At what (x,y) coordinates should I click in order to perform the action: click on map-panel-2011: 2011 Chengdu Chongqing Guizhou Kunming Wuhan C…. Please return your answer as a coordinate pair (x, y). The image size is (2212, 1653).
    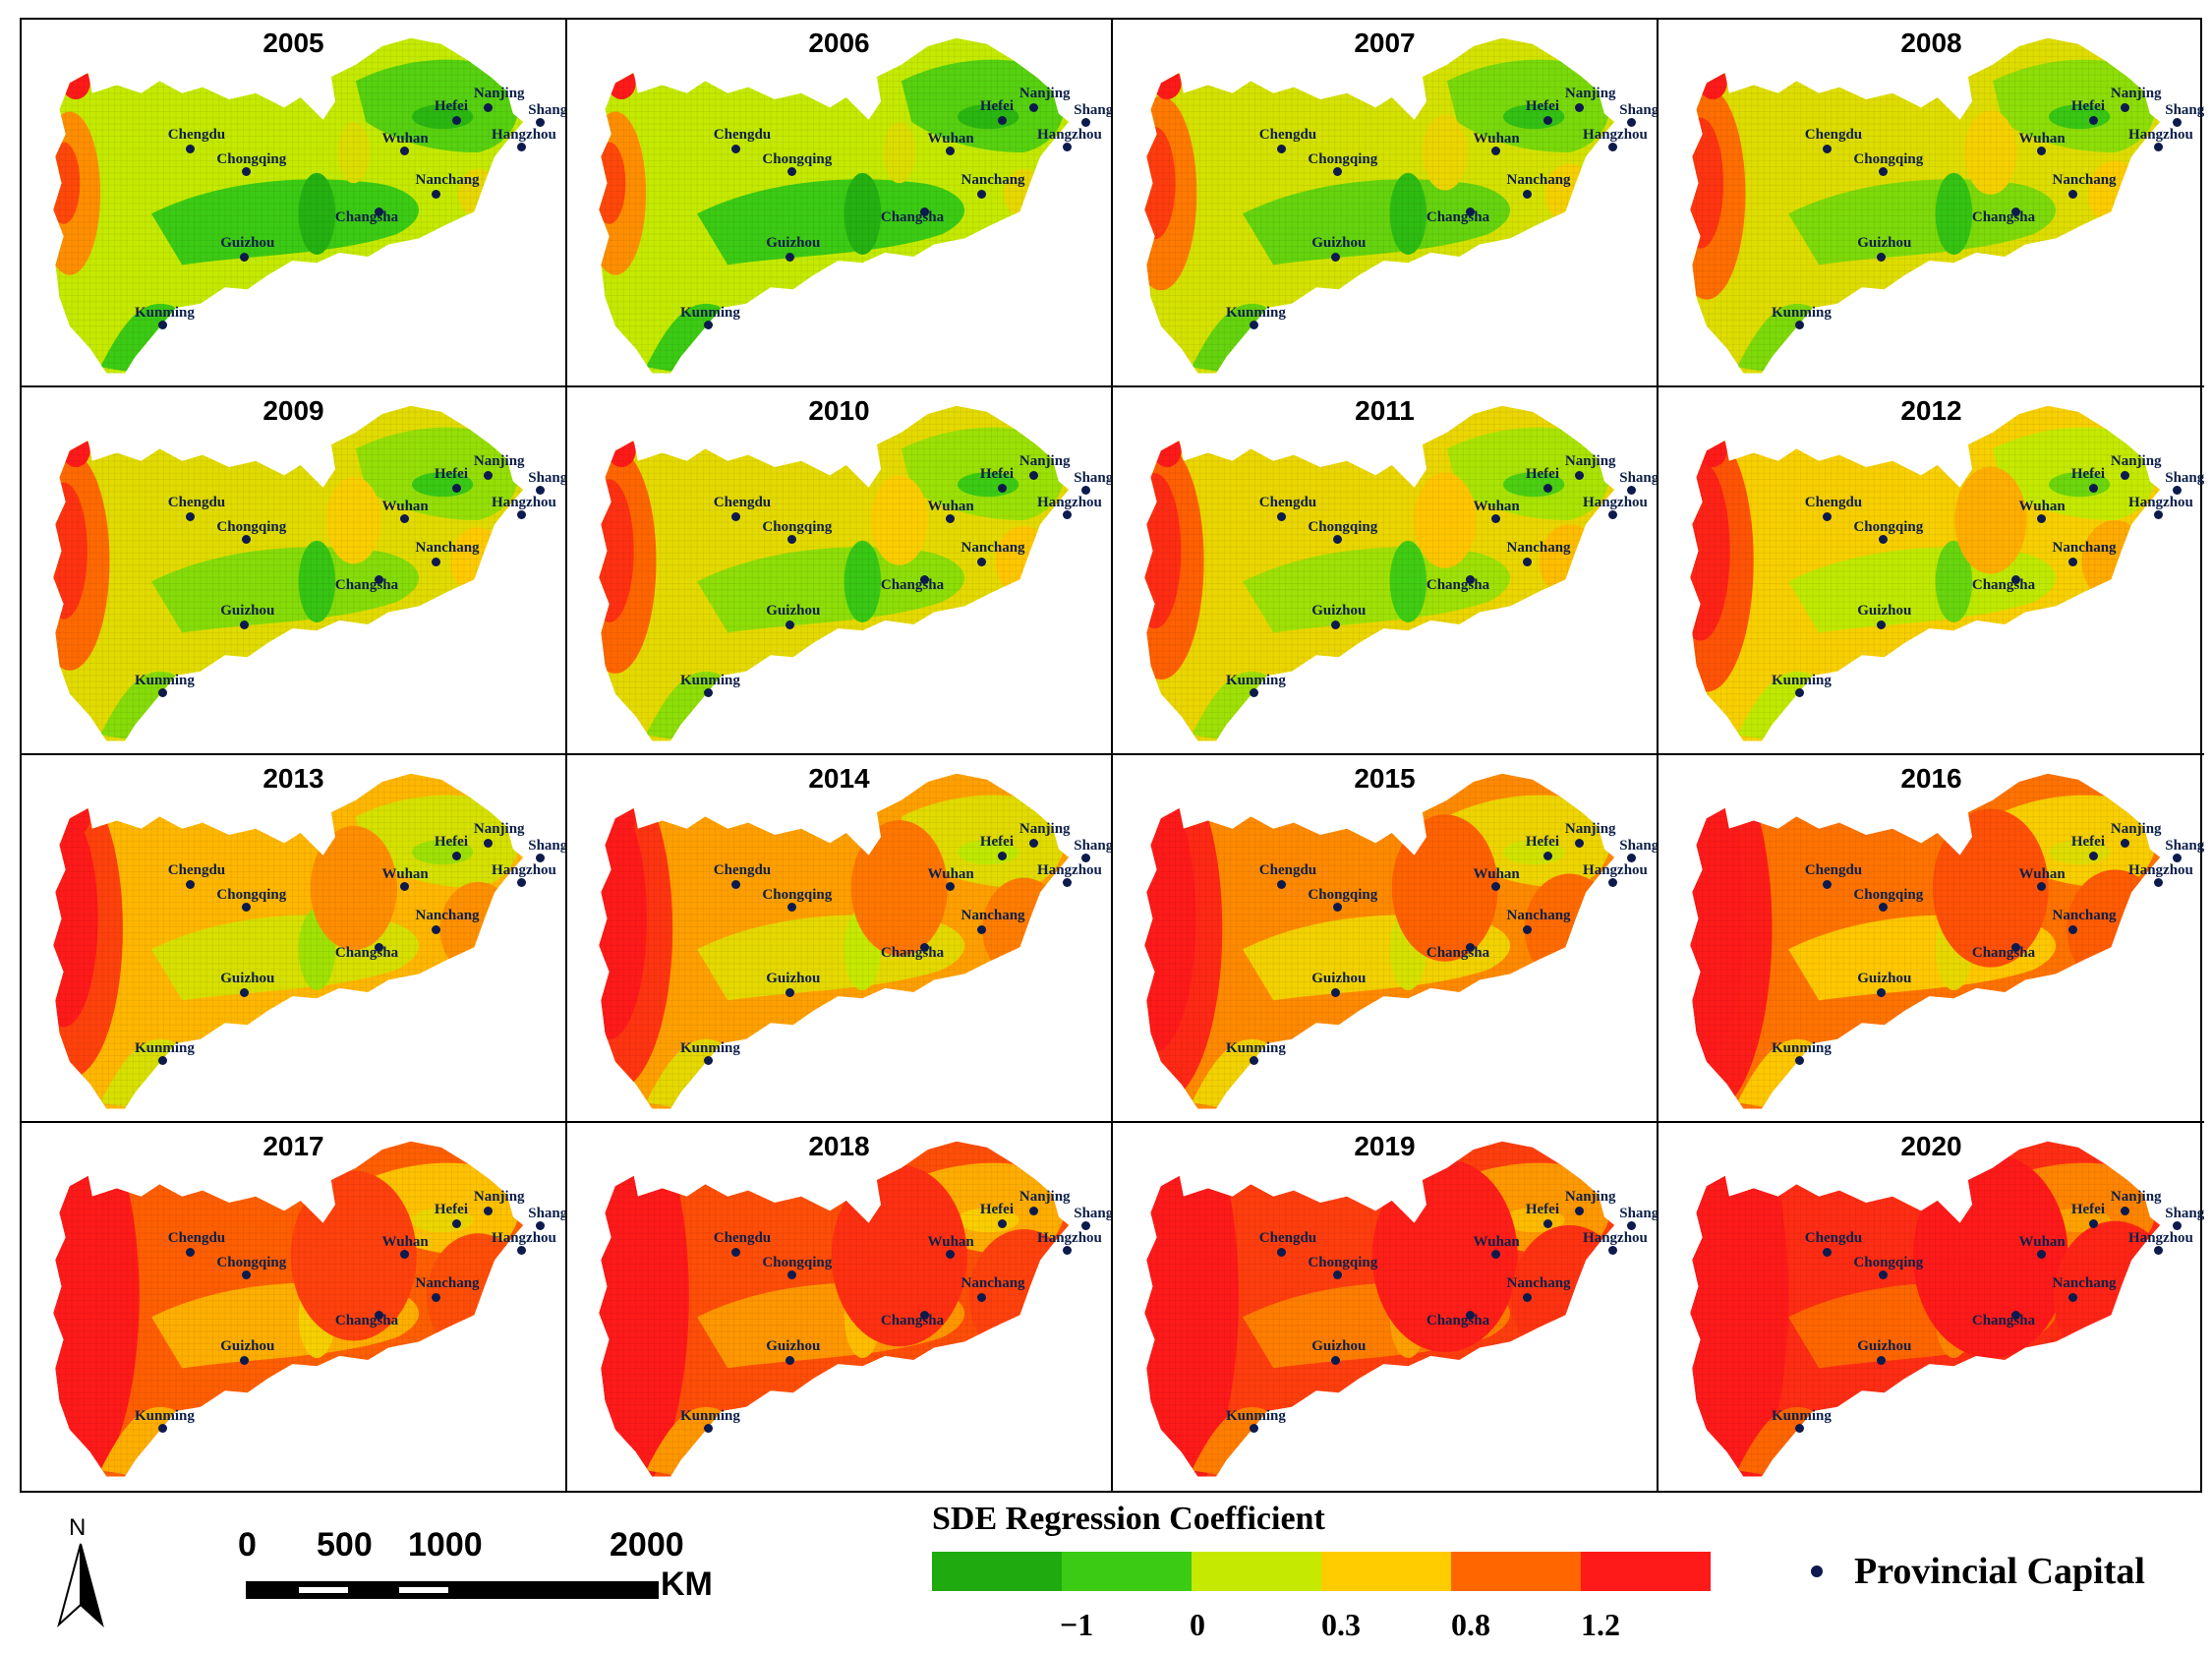
    Looking at the image, I should click on (1386, 571).